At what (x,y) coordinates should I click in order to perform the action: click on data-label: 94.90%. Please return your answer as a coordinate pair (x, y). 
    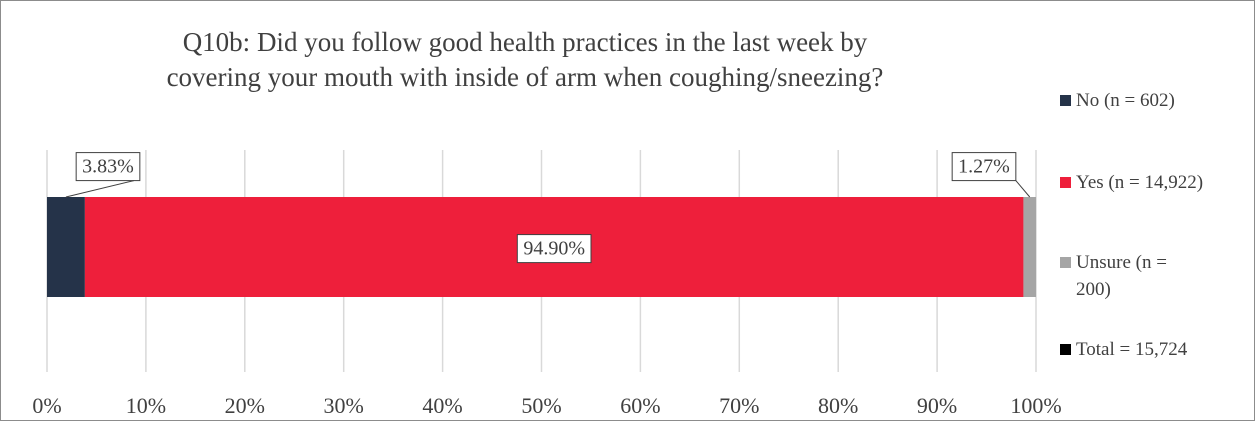
    Looking at the image, I should click on (554, 249).